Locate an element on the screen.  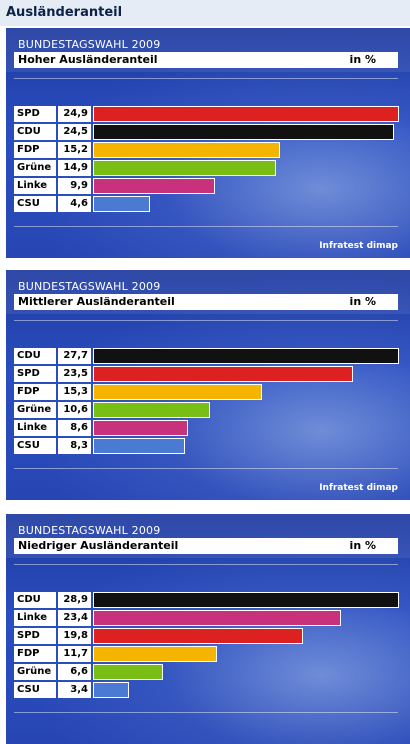
value-label: 23,4 is located at coordinates (74, 618).